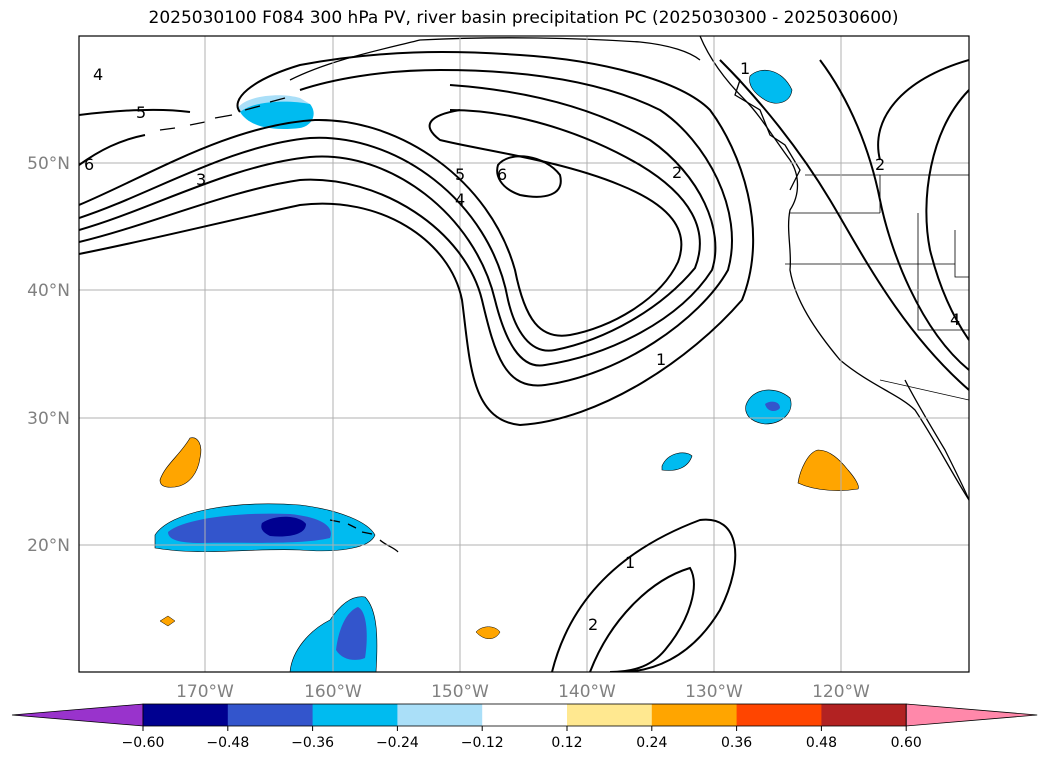 Image resolution: width=1047 pixels, height=765 pixels. I want to click on latitude-labels: 50°N 40°N 30°N 20°N, so click(48, 355).